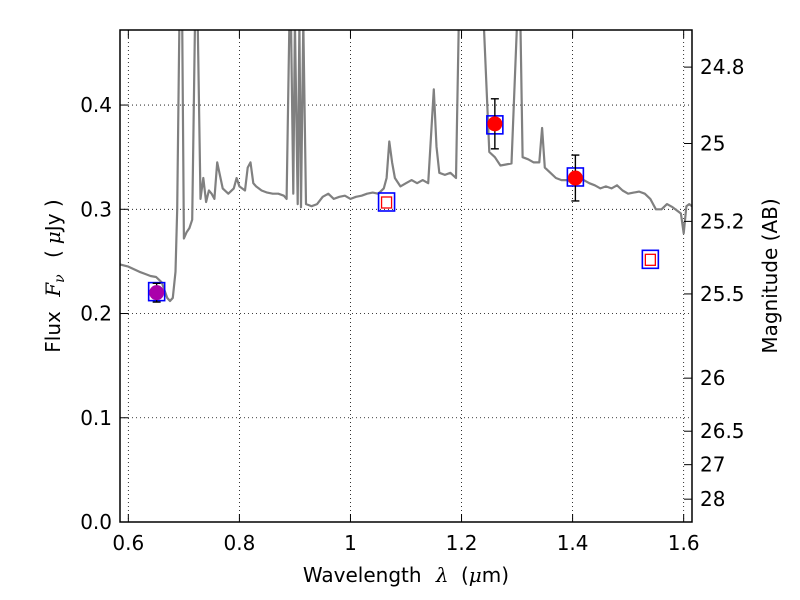 The image size is (800, 600). Describe the element at coordinates (96, 105) in the screenshot. I see `y-tick-label: 0.4` at that location.